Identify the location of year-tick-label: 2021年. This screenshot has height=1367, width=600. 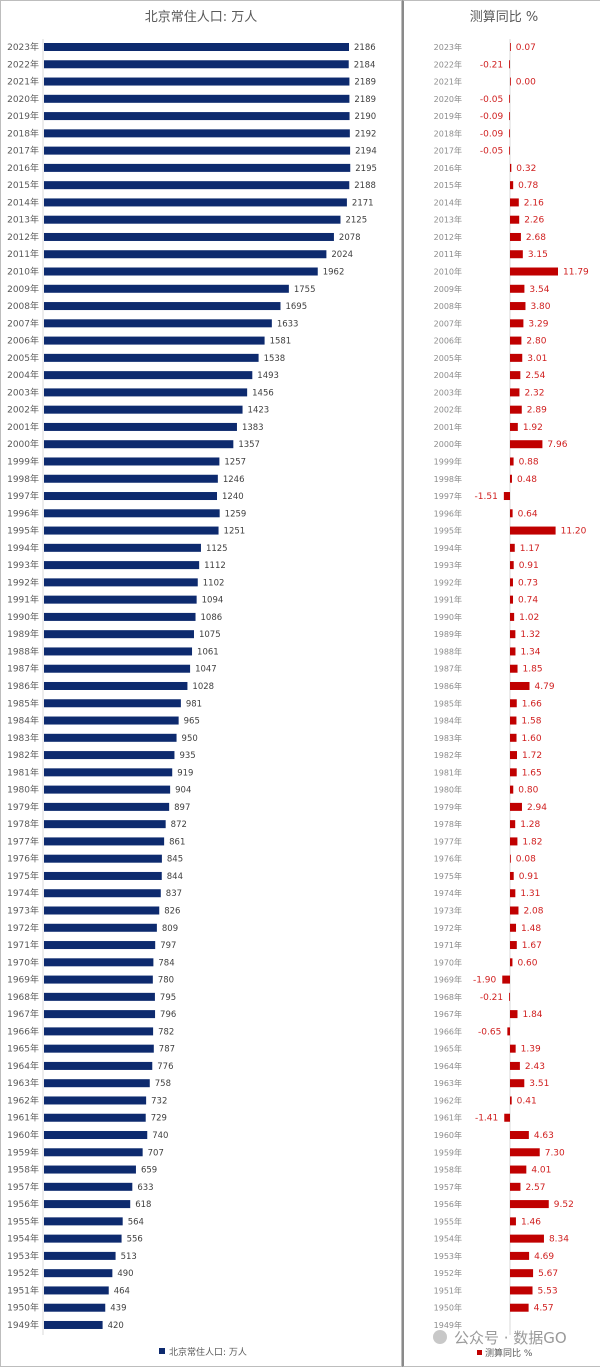
(23, 82).